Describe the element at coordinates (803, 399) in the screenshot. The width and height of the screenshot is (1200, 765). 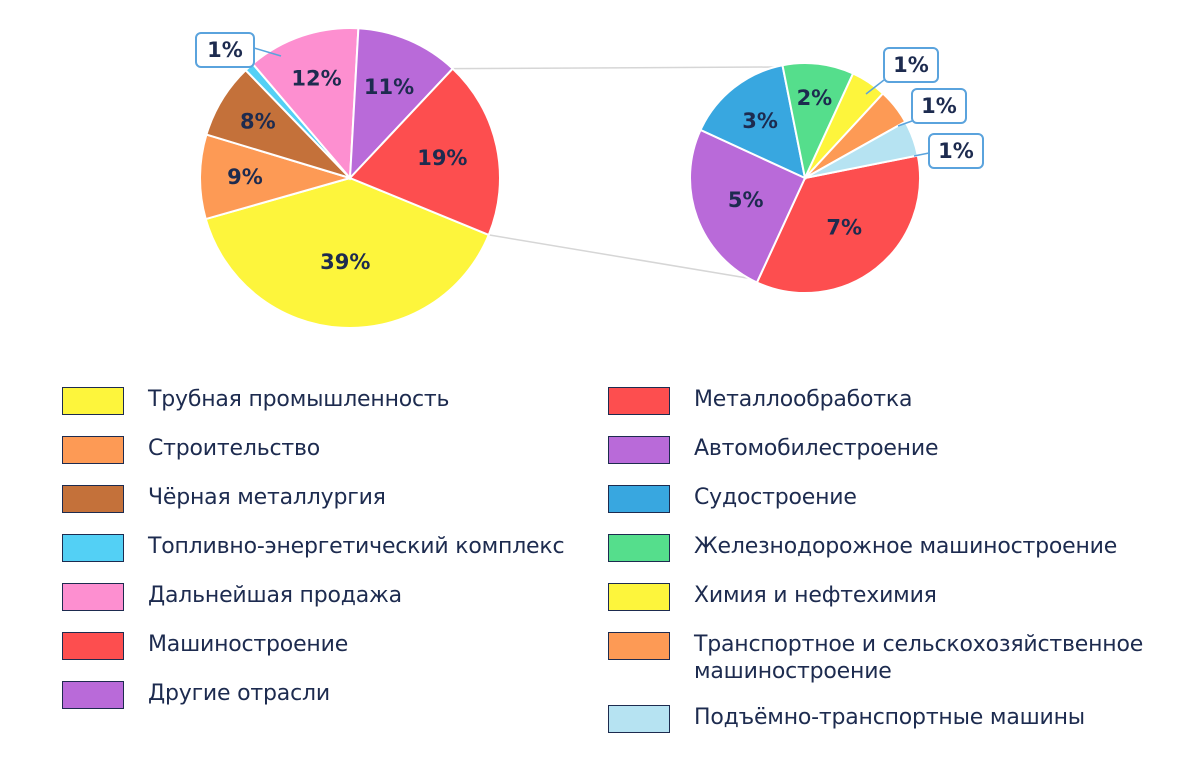
I see `legend-label: Металлообработка` at that location.